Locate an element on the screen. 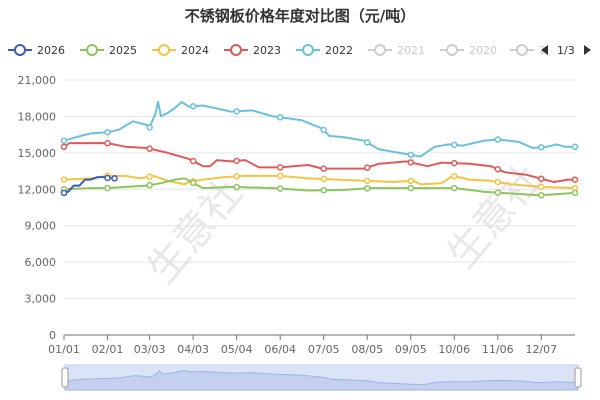 This screenshot has width=600, height=400. x-tick-label: 08/05 is located at coordinates (367, 349).